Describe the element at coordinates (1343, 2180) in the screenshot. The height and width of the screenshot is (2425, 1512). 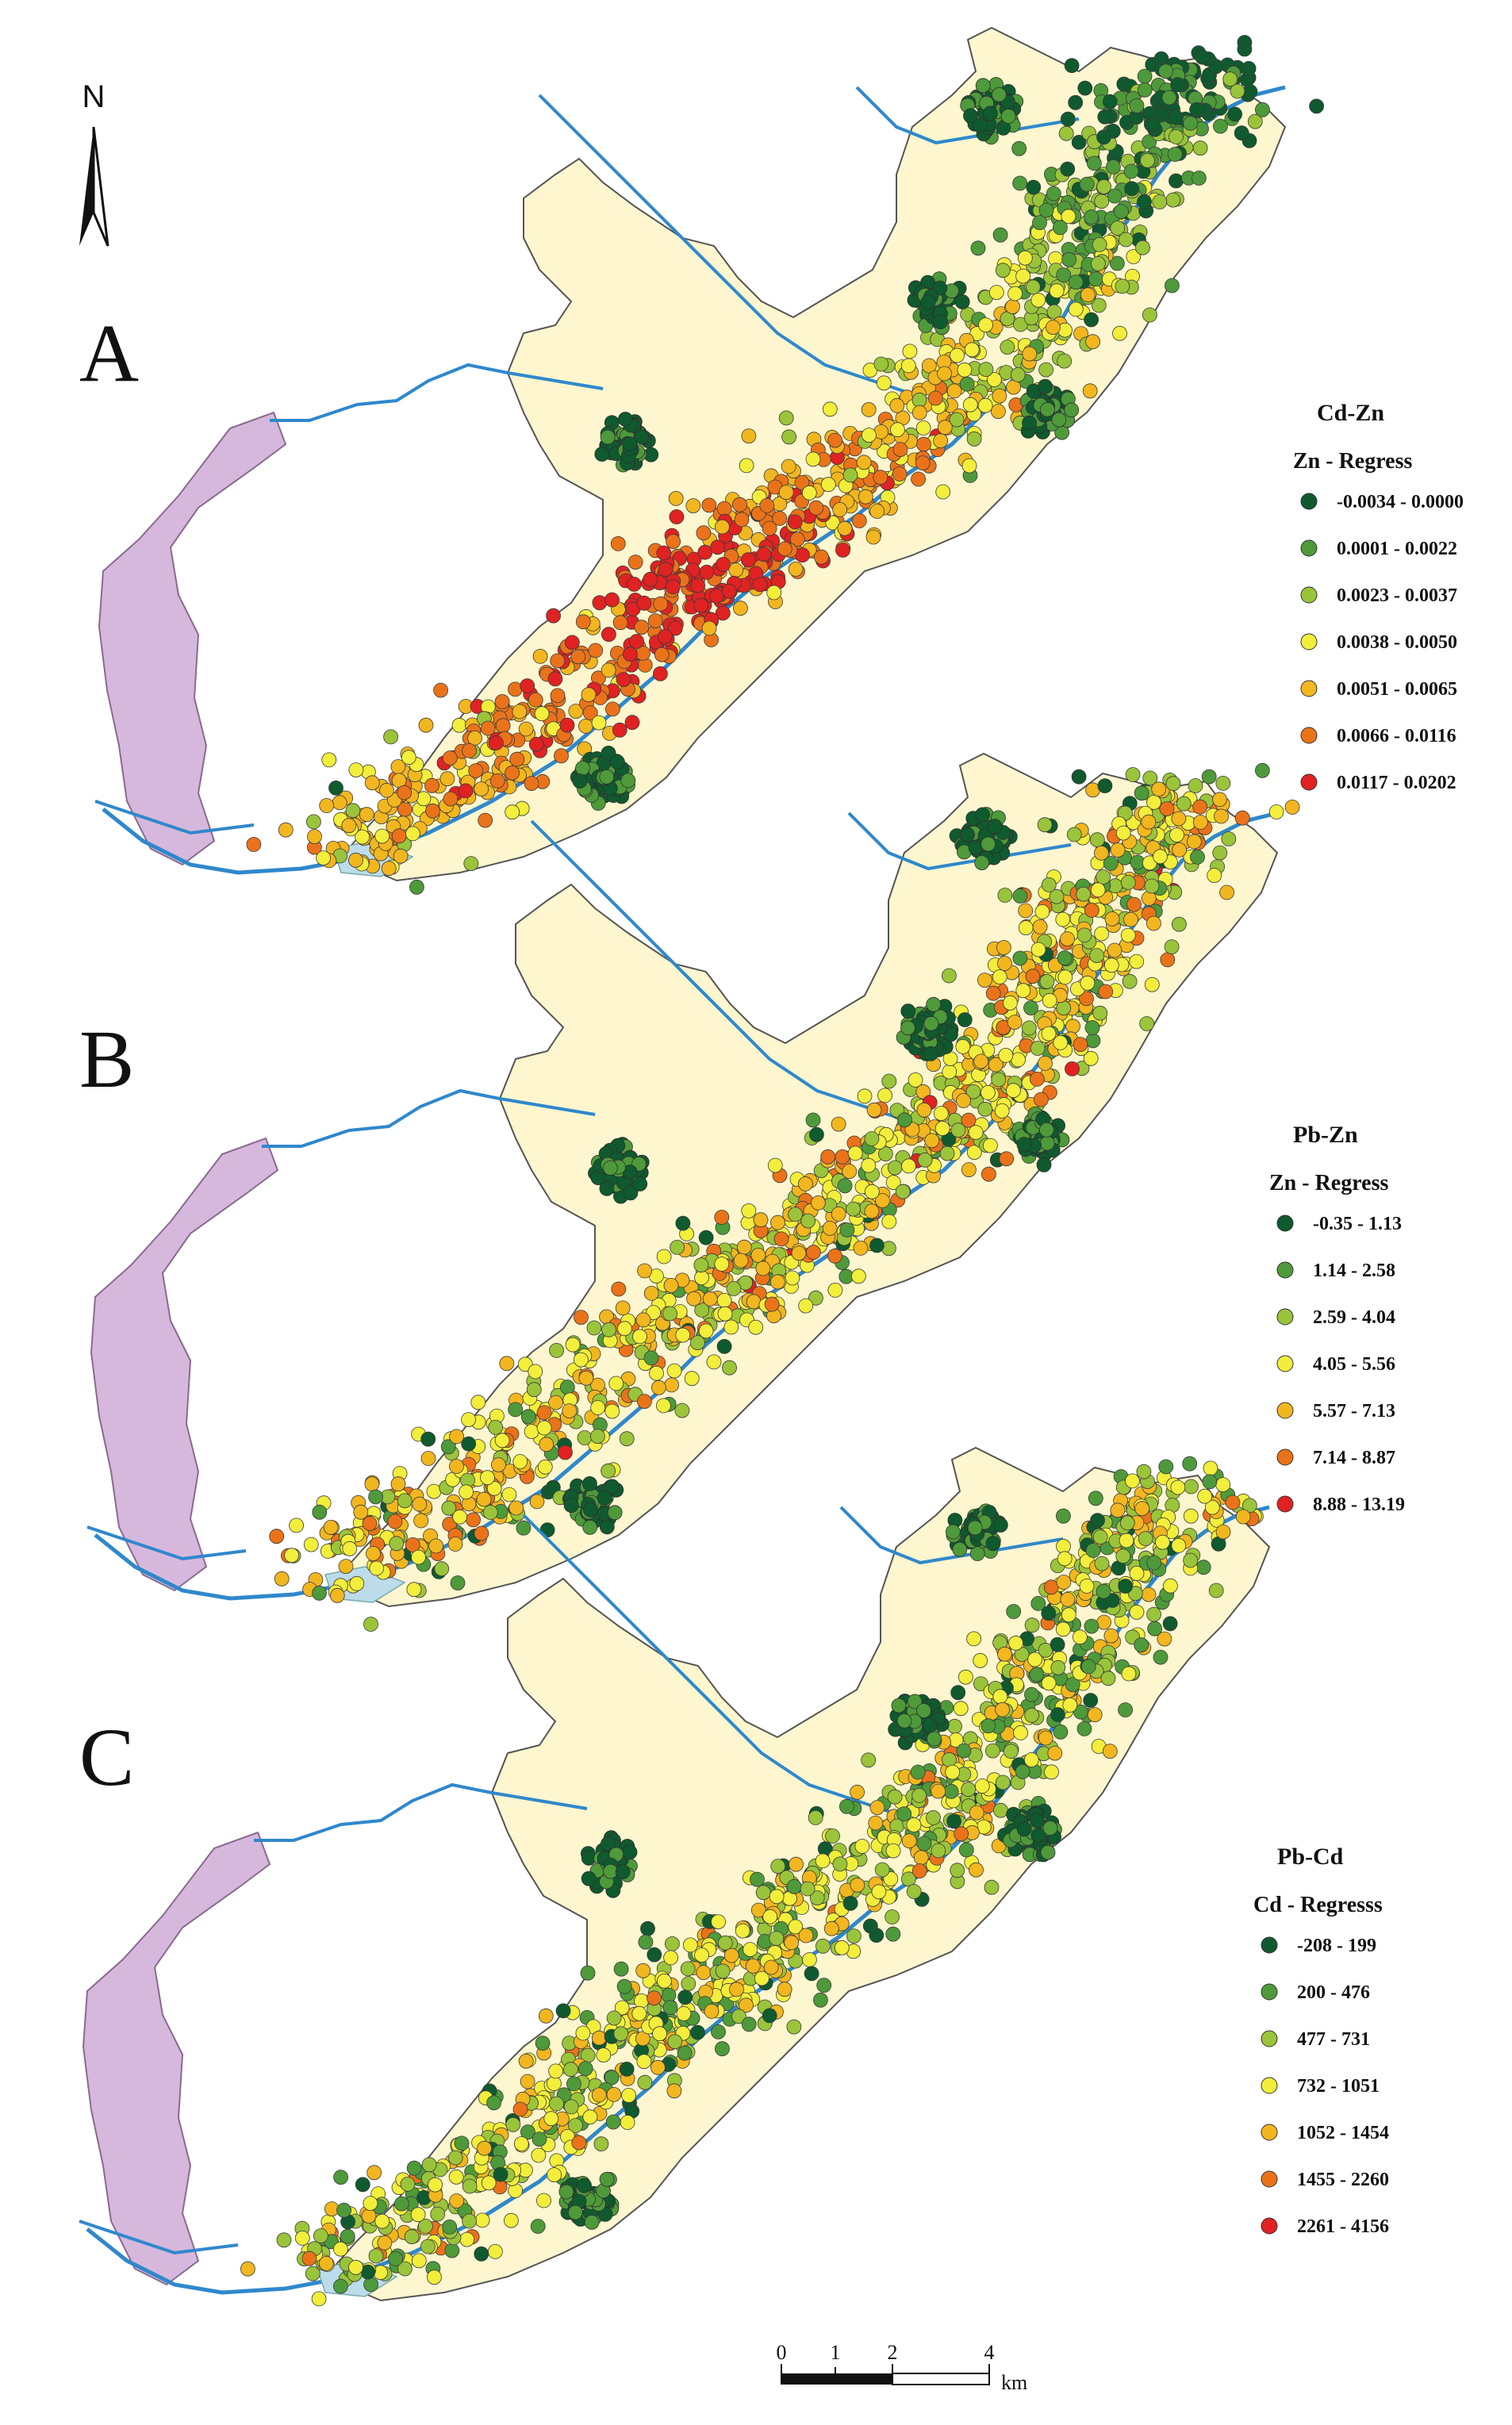
I see `legend-class-label: 1455 - 2260` at that location.